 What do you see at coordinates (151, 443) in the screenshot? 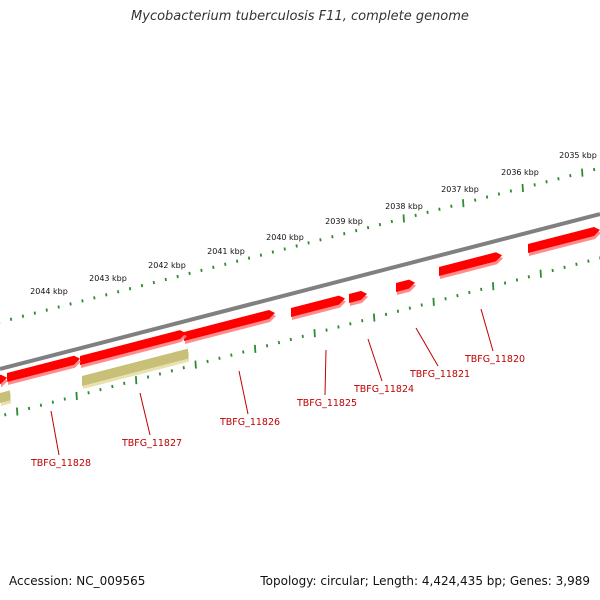
I see `gene-label: TBFG_11827` at bounding box center [151, 443].